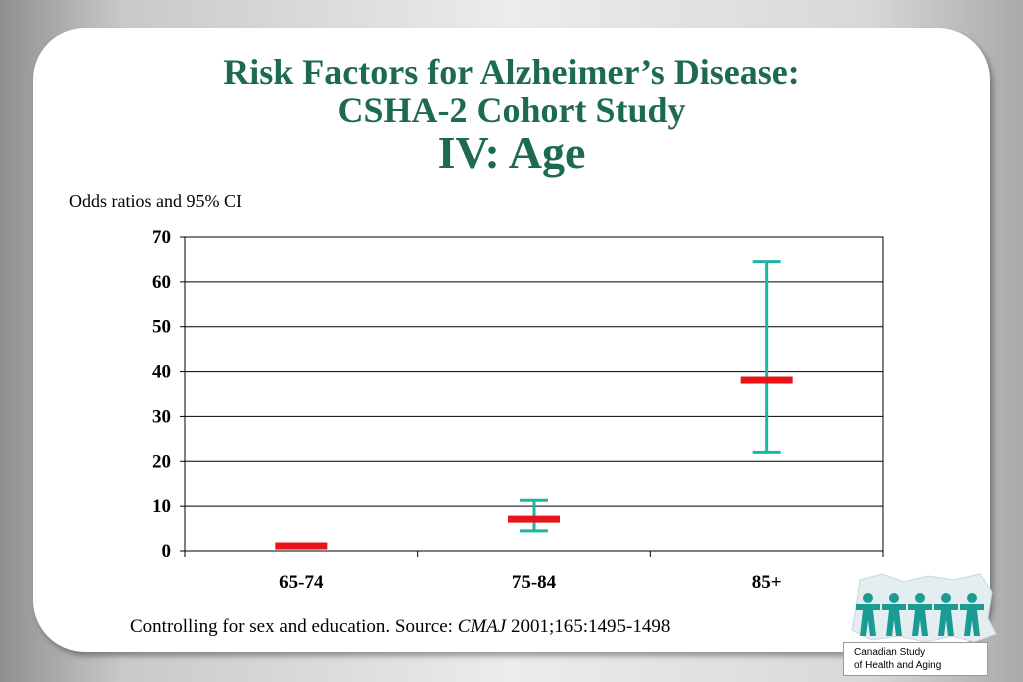 This screenshot has width=1023, height=682. What do you see at coordinates (161, 327) in the screenshot?
I see `y-tick-label: 50` at bounding box center [161, 327].